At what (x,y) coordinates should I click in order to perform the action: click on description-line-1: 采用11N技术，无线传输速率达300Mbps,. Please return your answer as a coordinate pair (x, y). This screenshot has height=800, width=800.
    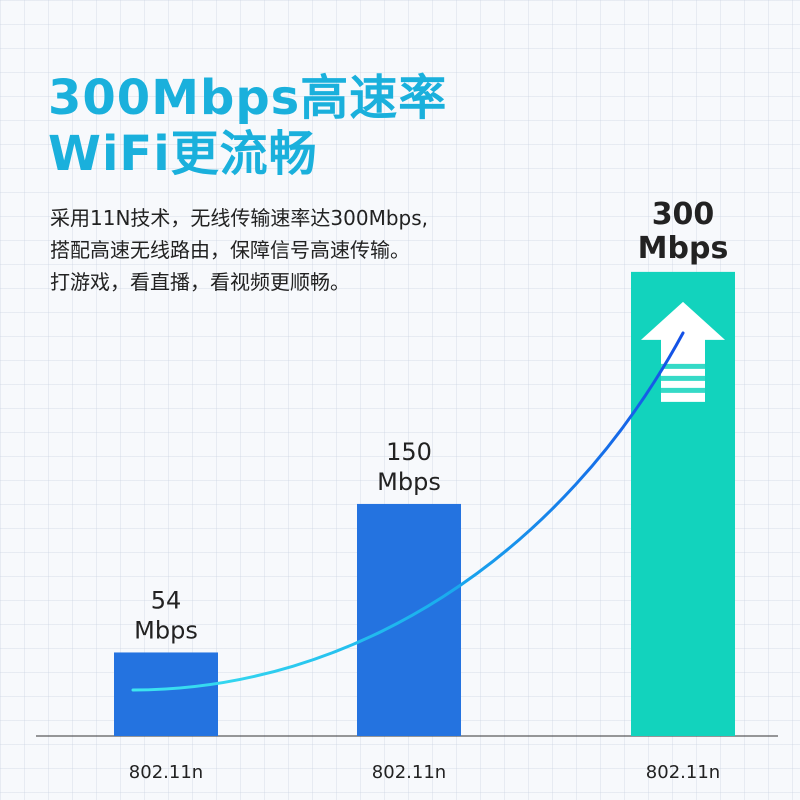
    Looking at the image, I should click on (239, 218).